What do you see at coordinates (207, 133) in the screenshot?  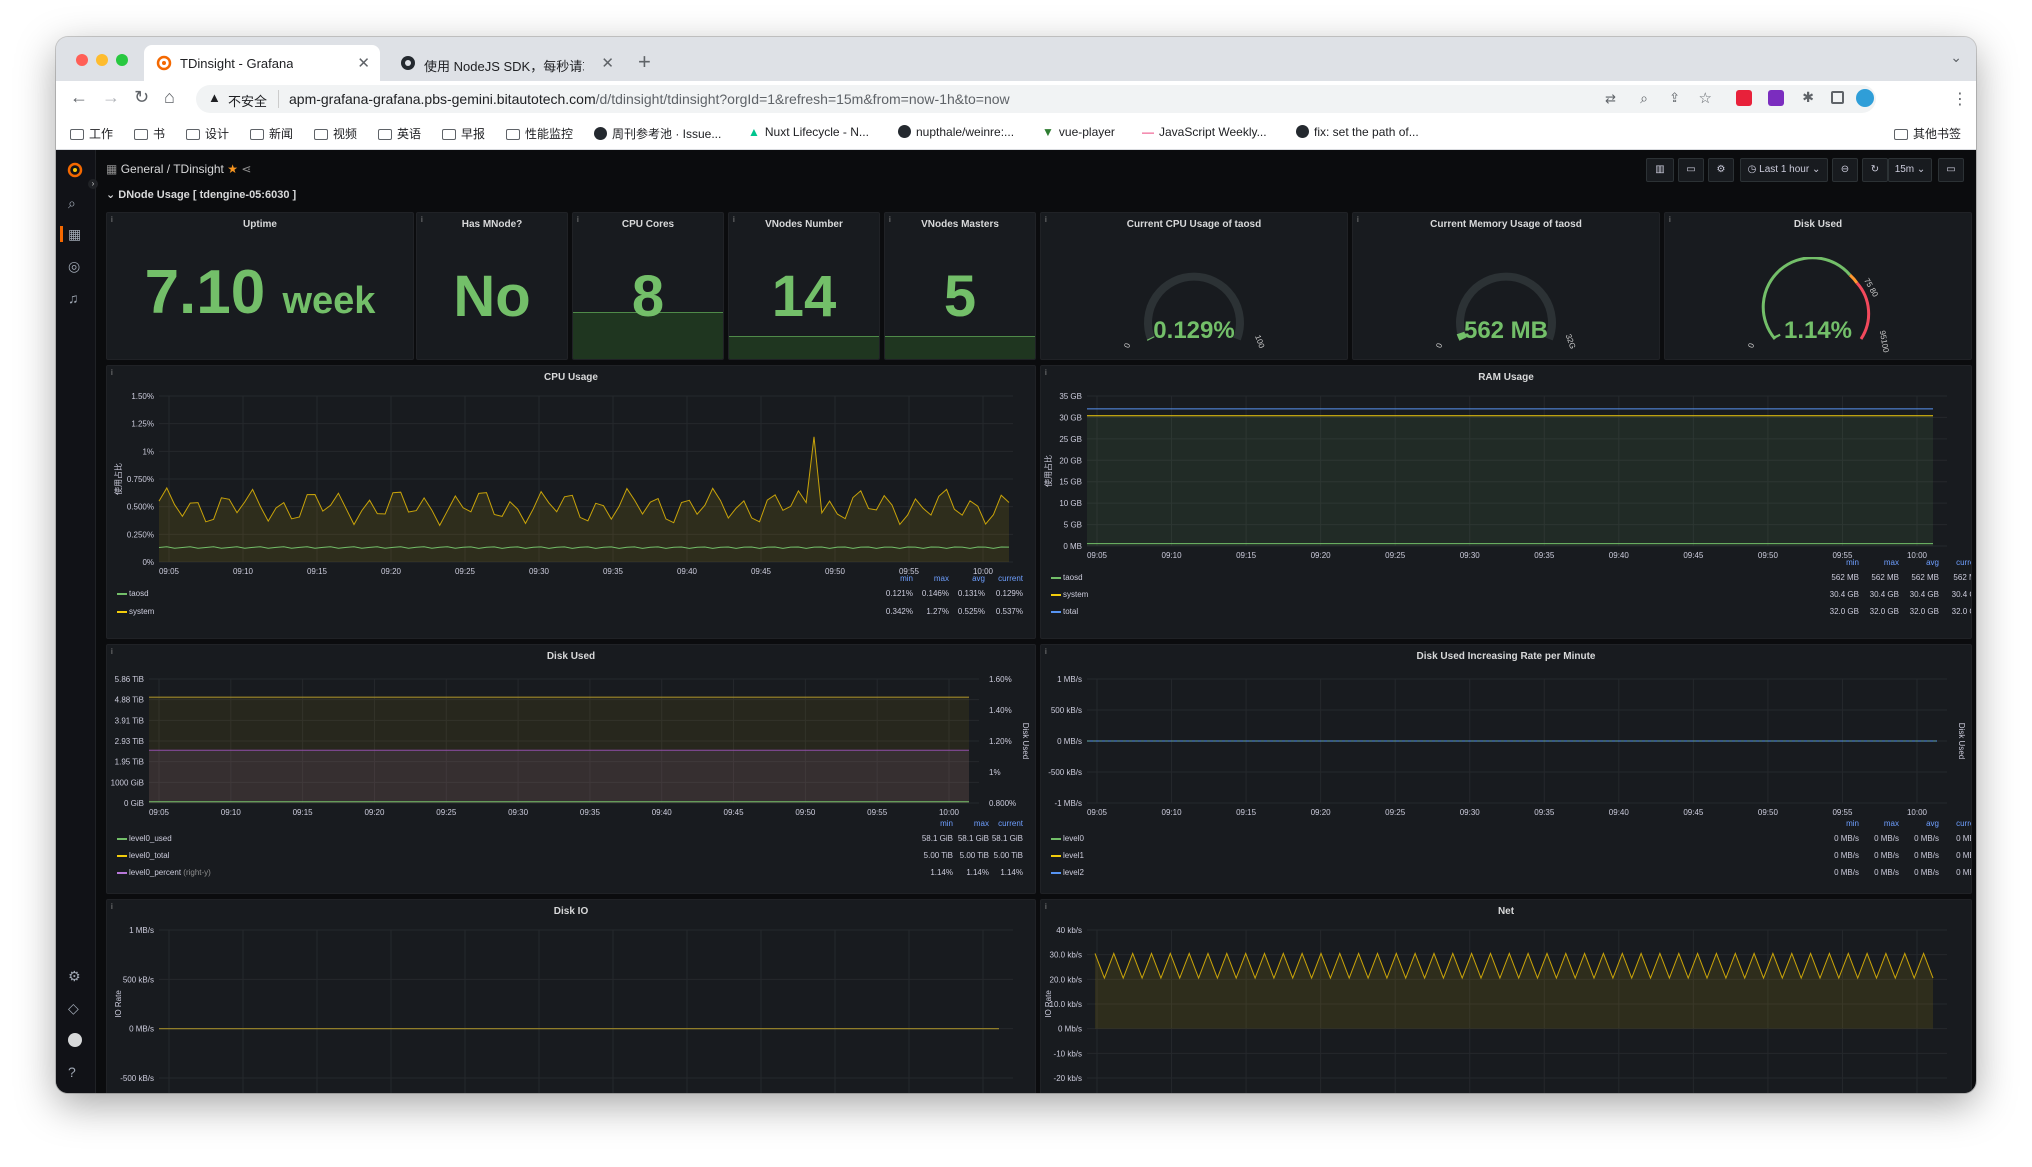 I see `bookmark-folder: 设计` at bounding box center [207, 133].